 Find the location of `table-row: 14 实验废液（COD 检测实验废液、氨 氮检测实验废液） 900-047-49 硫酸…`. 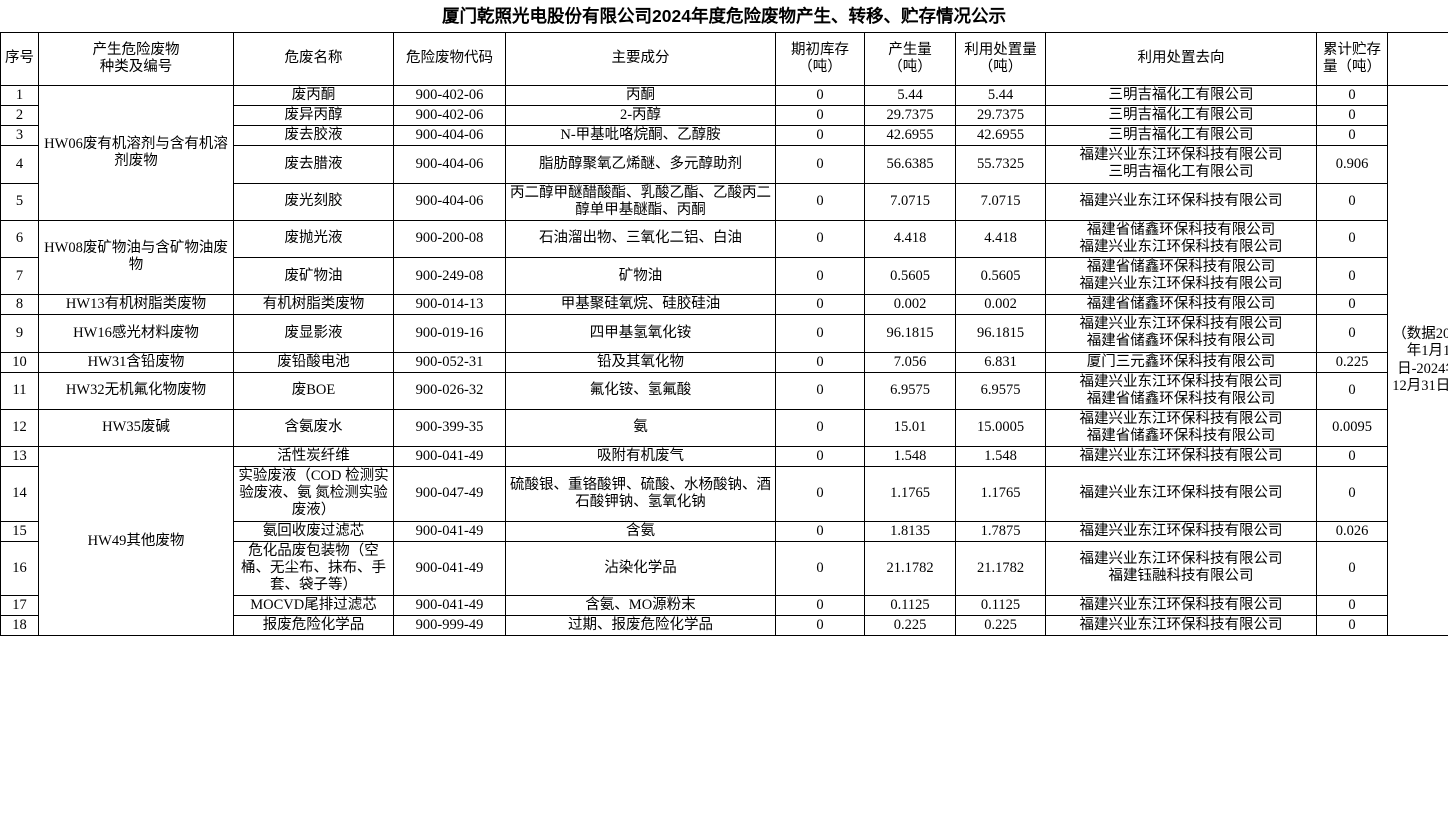

table-row: 14 实验废液（COD 检测实验废液、氨 氮检测实验废液） 900-047-49 硫酸… is located at coordinates (724, 494).